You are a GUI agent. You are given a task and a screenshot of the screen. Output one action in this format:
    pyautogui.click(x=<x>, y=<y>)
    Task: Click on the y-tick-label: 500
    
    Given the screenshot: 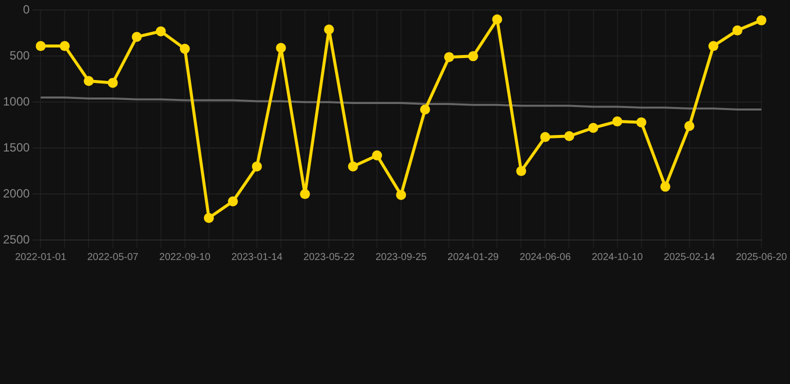 What is the action you would take?
    pyautogui.click(x=20, y=55)
    